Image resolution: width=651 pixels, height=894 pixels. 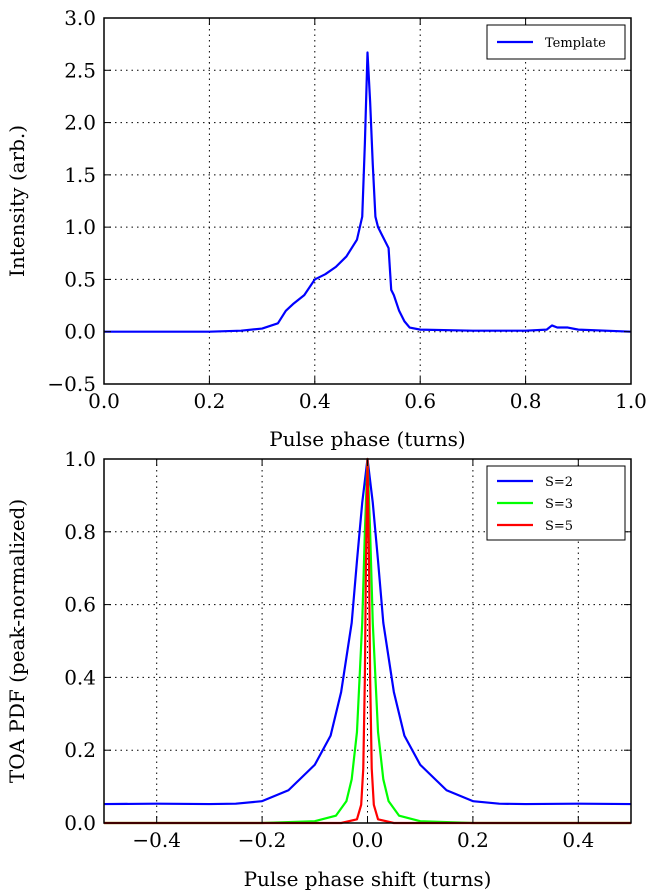 I want to click on x-tick-label: 0.6, so click(x=420, y=401).